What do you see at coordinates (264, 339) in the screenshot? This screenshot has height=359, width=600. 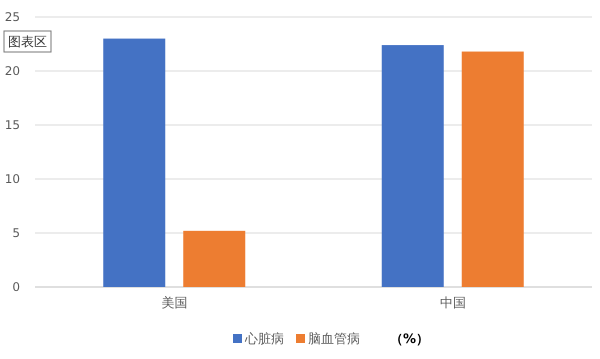 I see `legend-label: 心脏病` at bounding box center [264, 339].